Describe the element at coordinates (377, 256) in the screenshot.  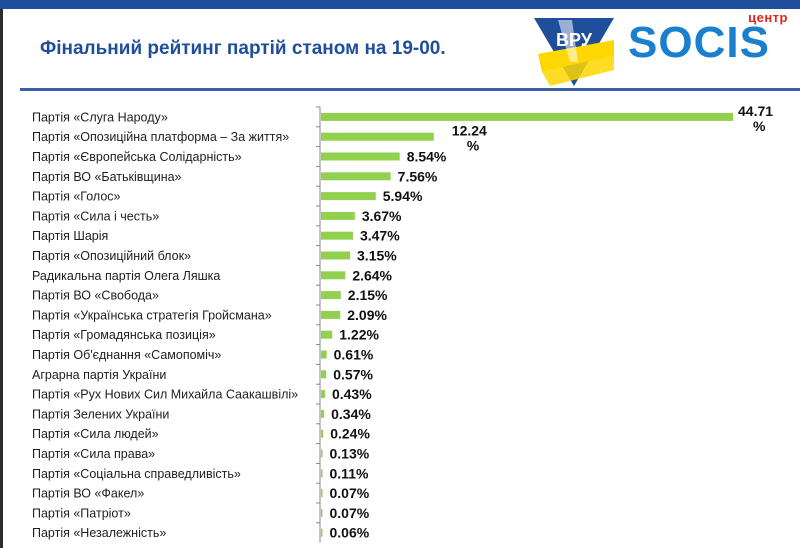
I see `value-label: 3.15%` at that location.